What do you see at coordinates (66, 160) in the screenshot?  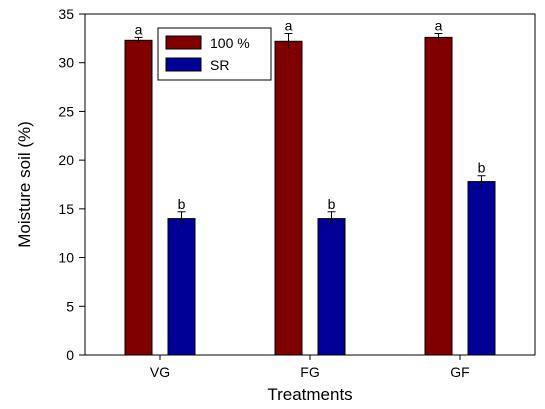 I see `y-tick-label: 20` at bounding box center [66, 160].